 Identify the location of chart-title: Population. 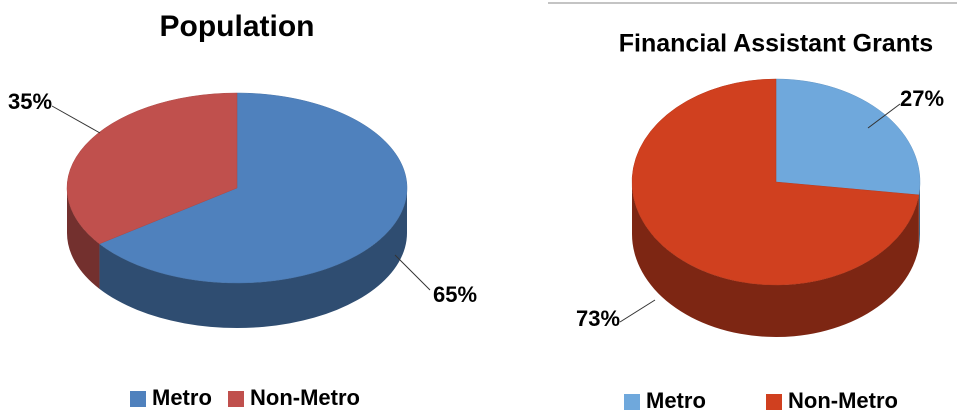
(237, 26).